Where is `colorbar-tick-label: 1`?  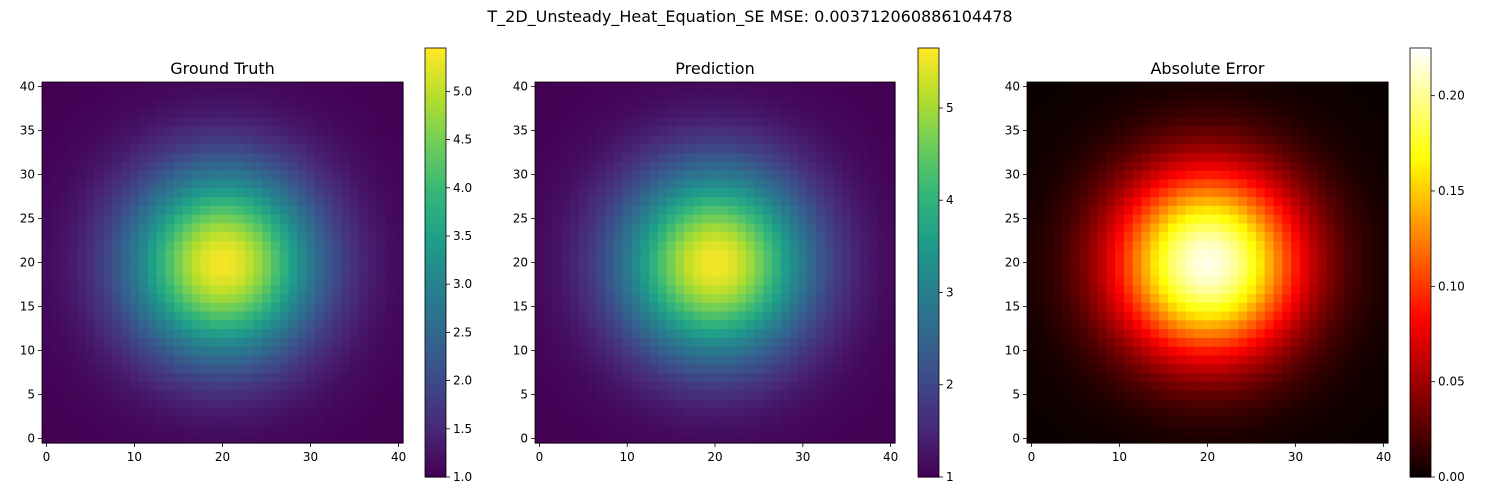 colorbar-tick-label: 1 is located at coordinates (950, 477).